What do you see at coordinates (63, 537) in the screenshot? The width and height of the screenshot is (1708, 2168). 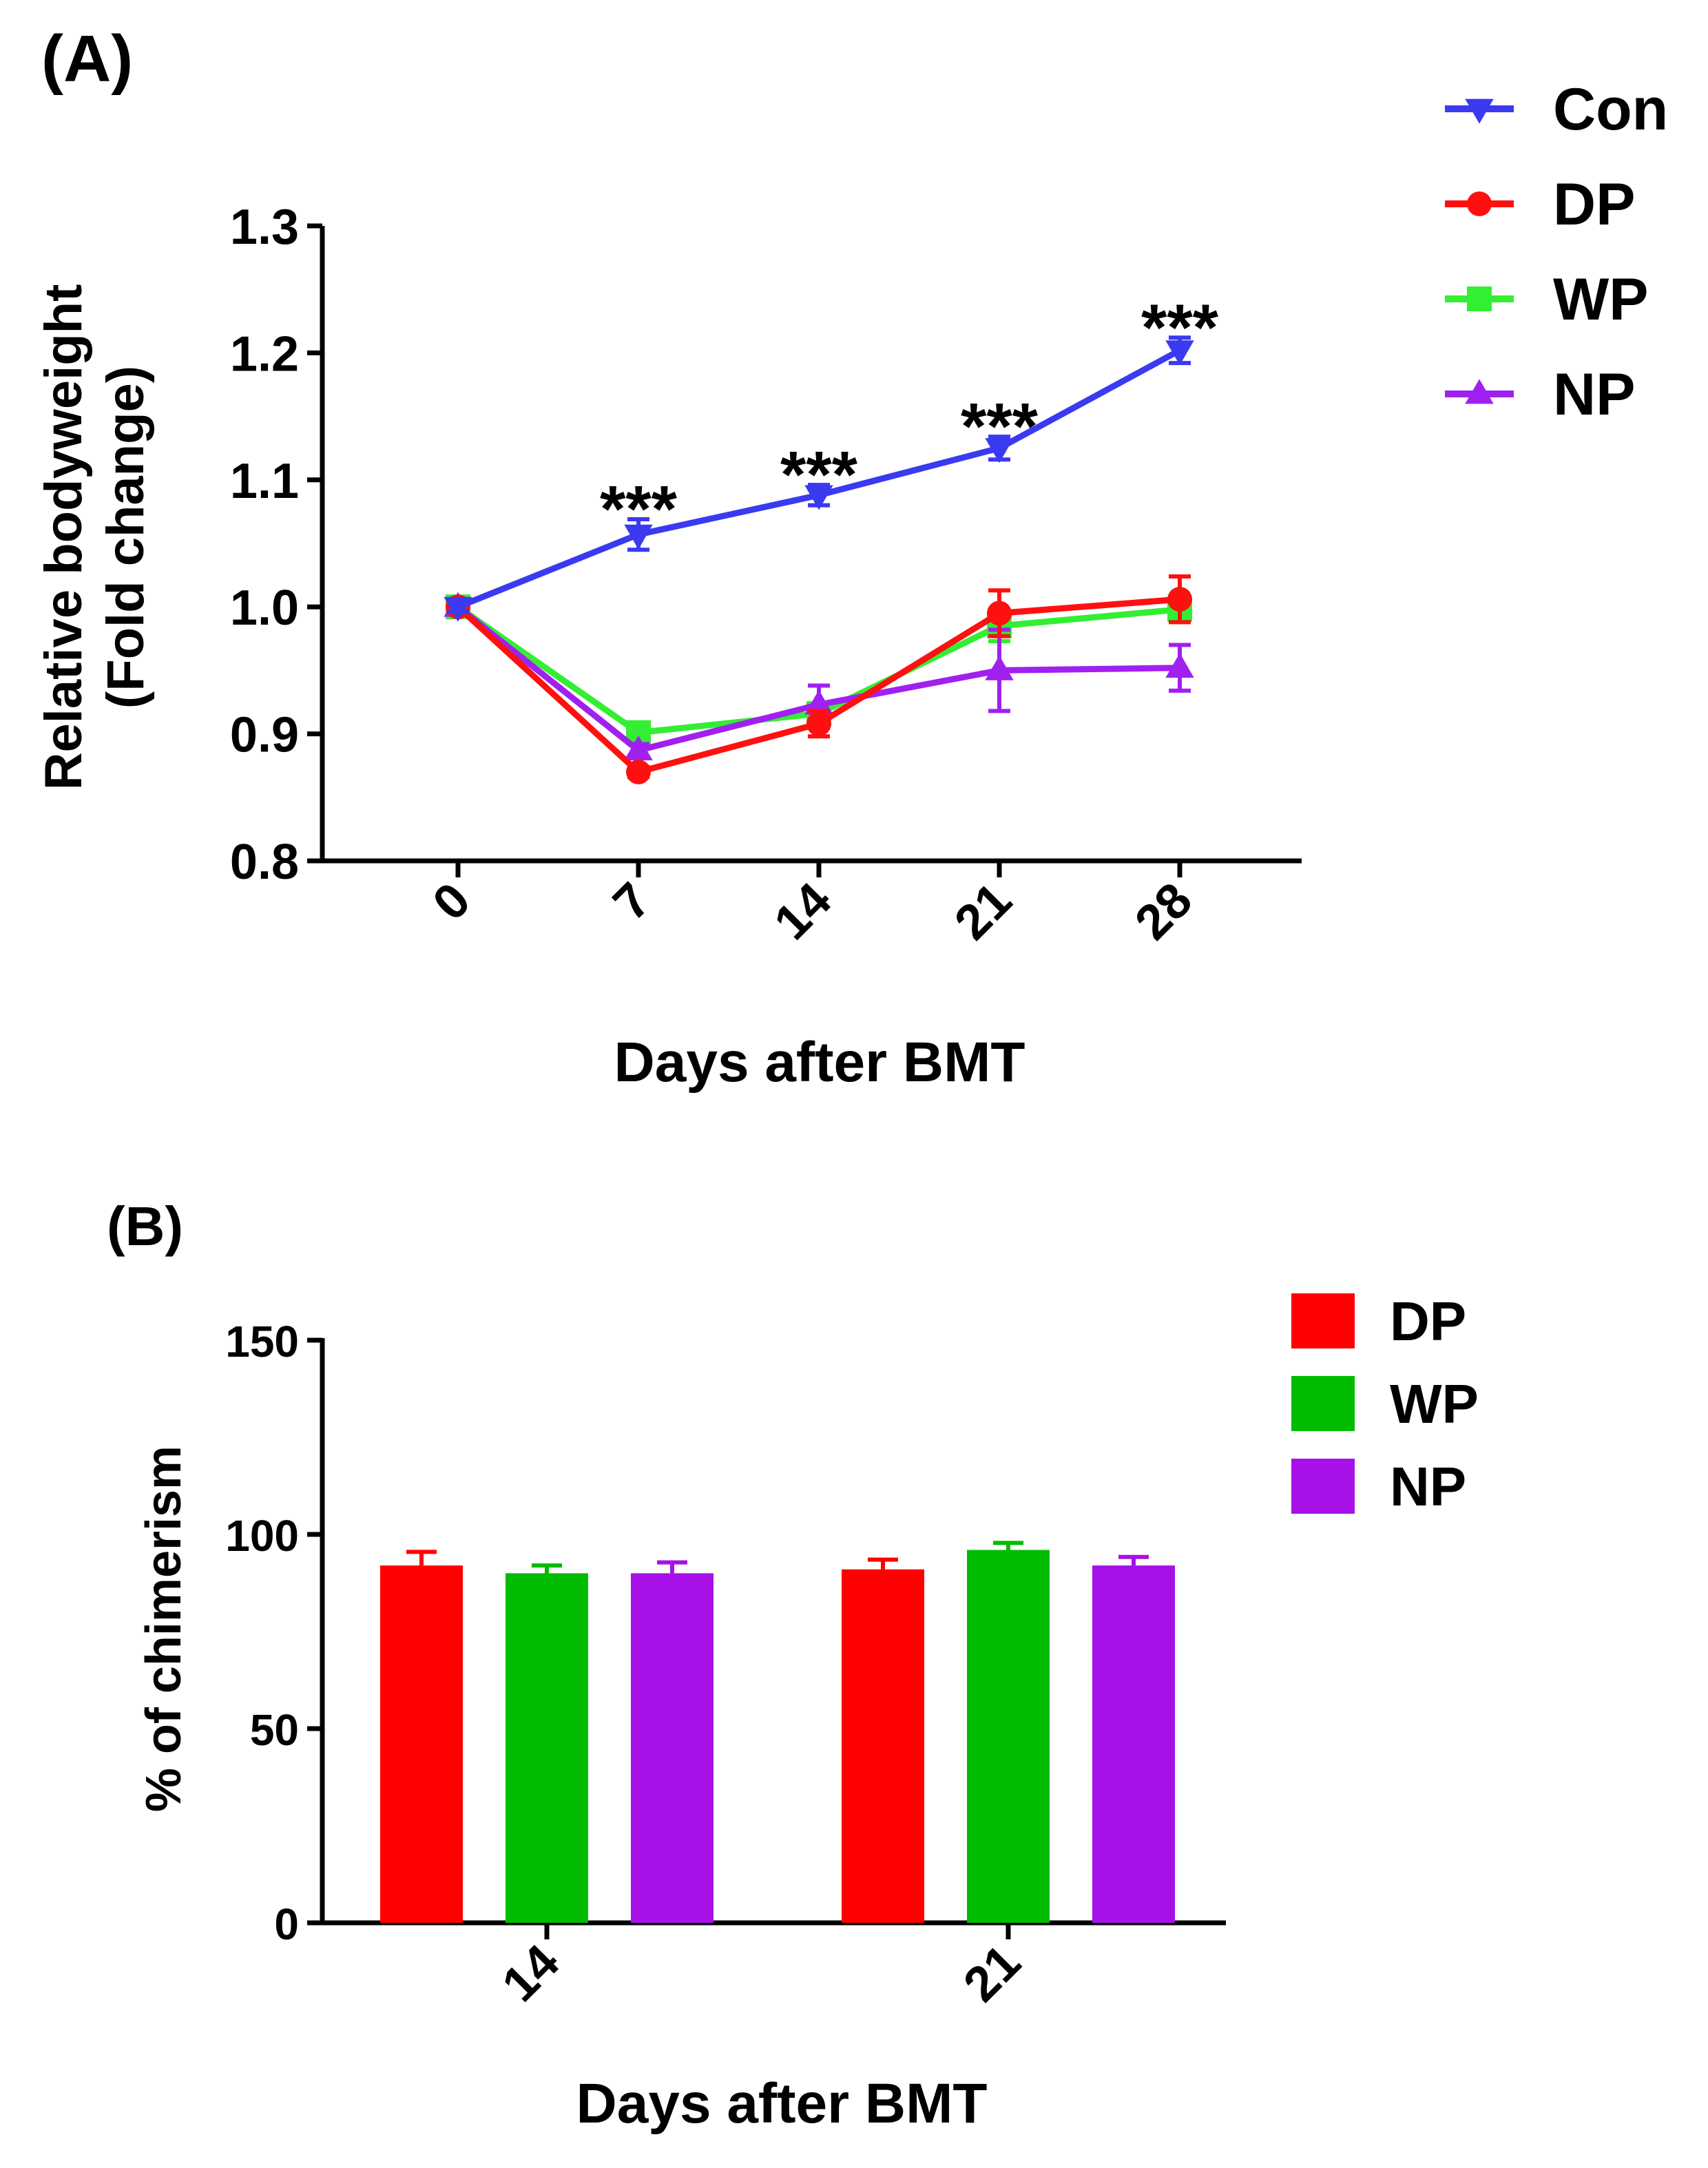 I see `y-label-line1: Relative bodyweight` at bounding box center [63, 537].